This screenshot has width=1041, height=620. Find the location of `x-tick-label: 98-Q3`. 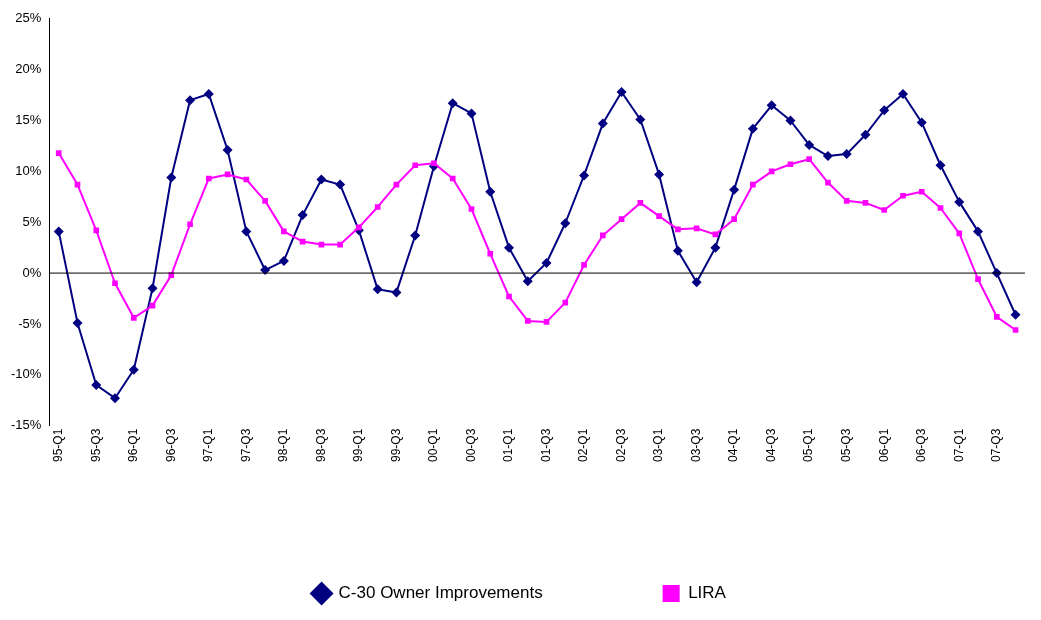

x-tick-label: 98-Q3 is located at coordinates (320, 445).